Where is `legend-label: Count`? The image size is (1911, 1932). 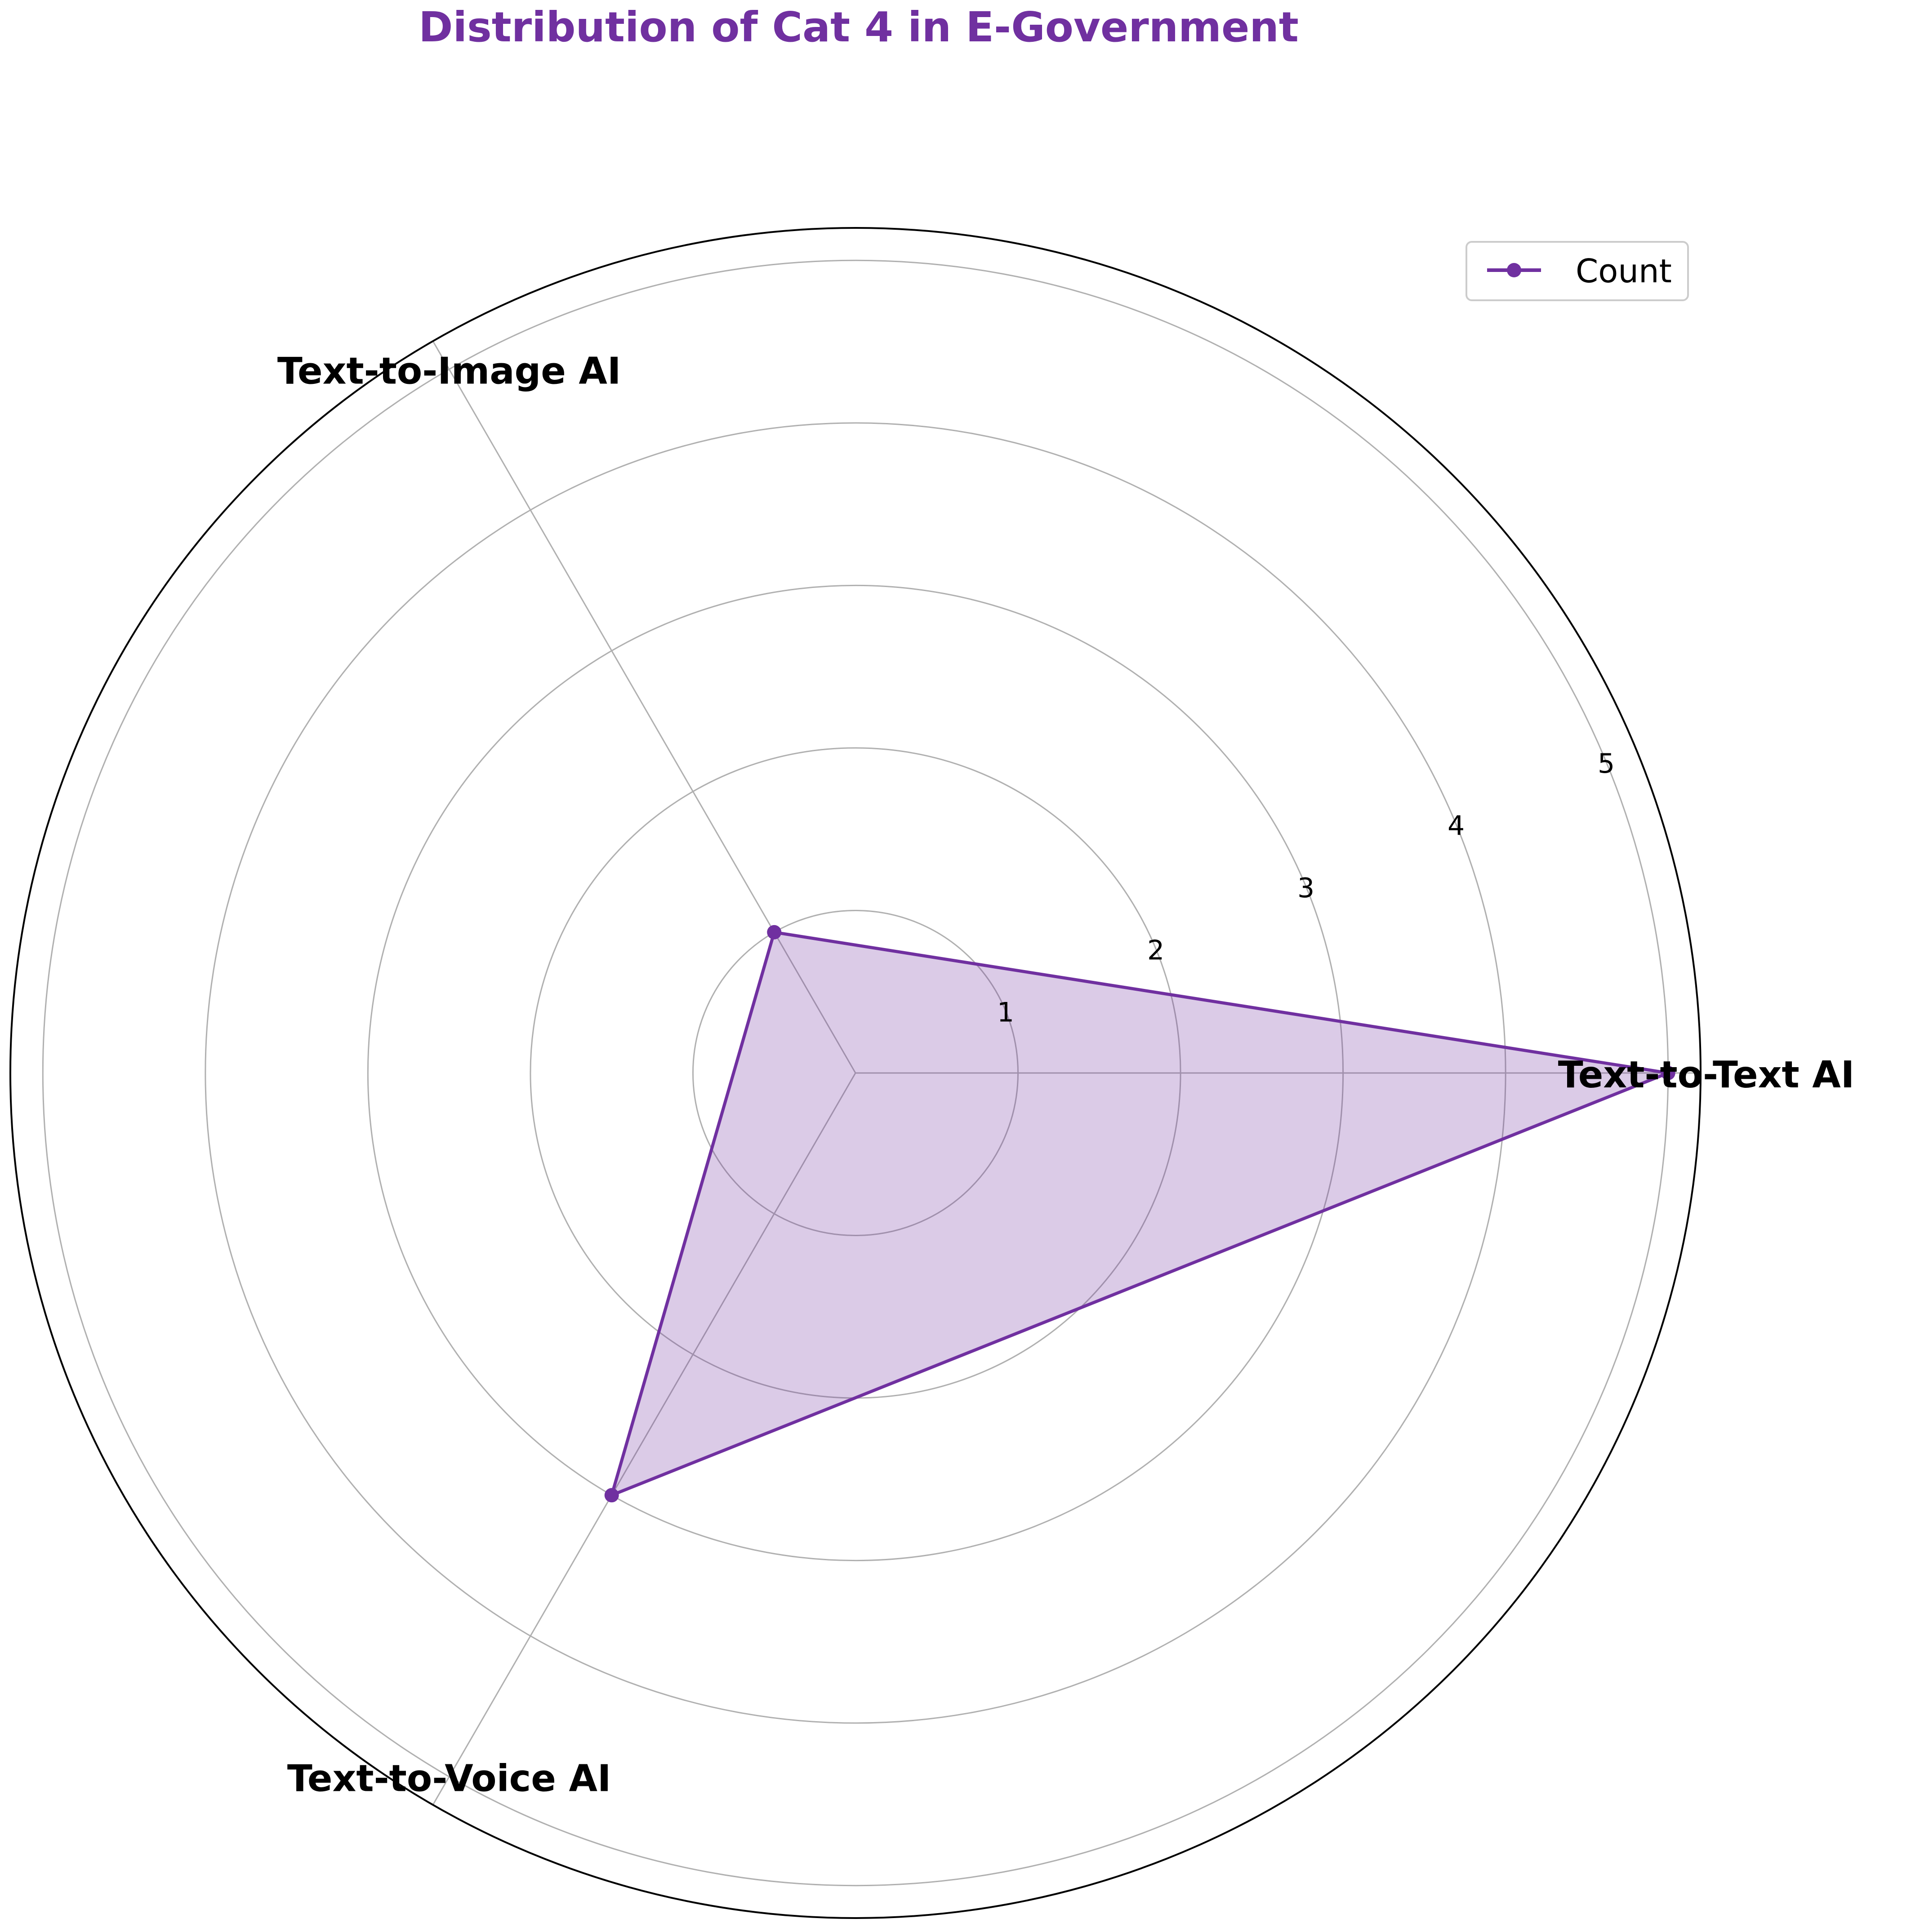 legend-label: Count is located at coordinates (1624, 271).